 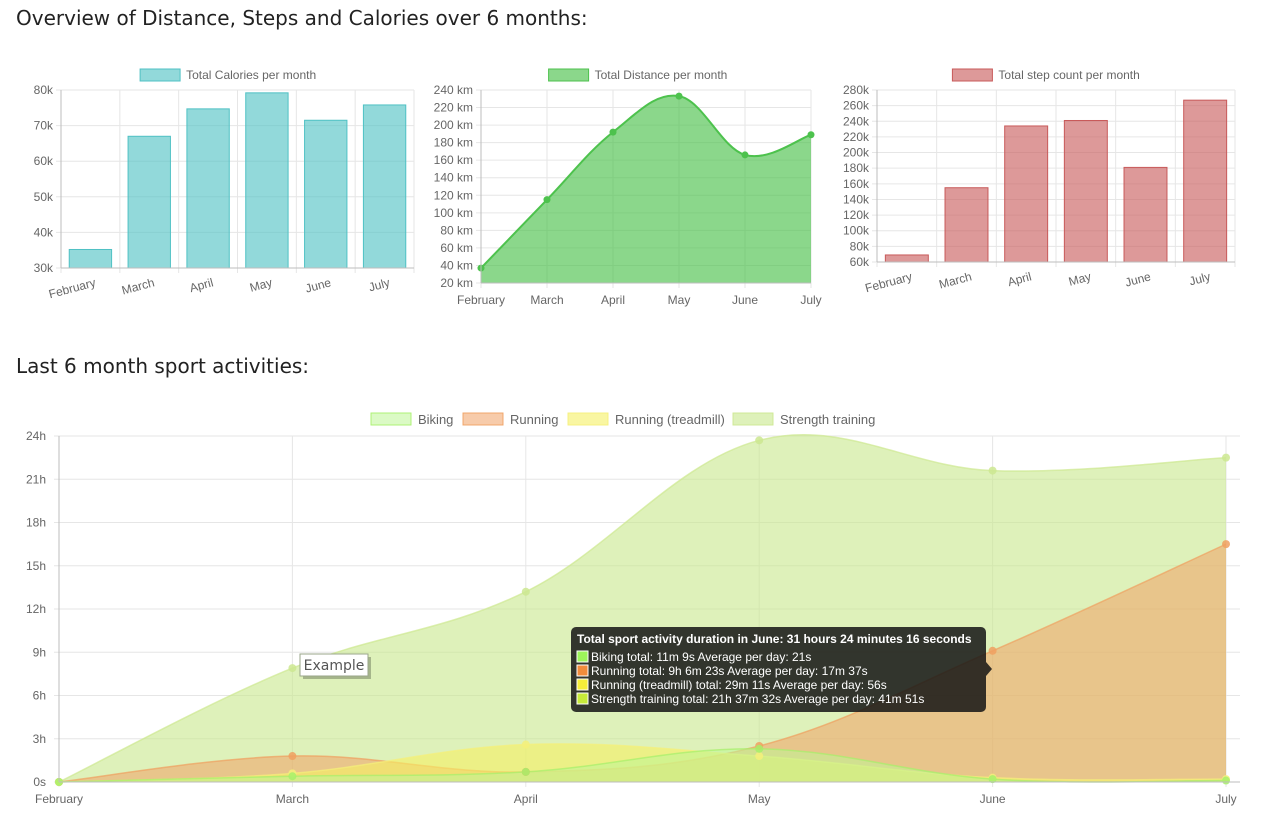 I want to click on distance-ytick-label: 20 km, so click(x=456, y=283).